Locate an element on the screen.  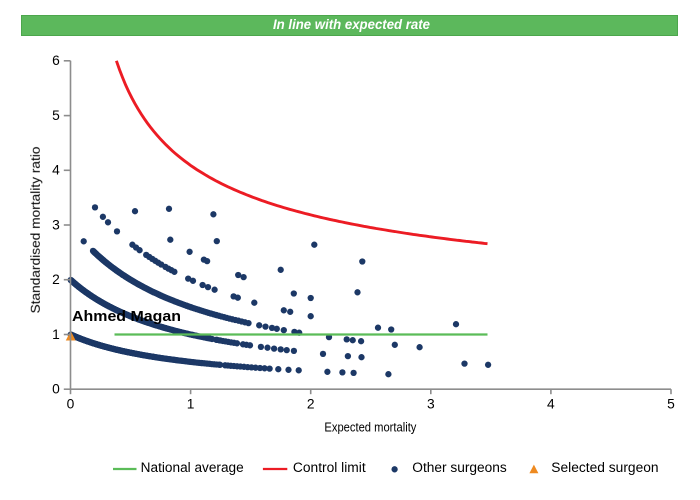
svg-text: Standardised mortality ratio is located at coordinates (35, 230).